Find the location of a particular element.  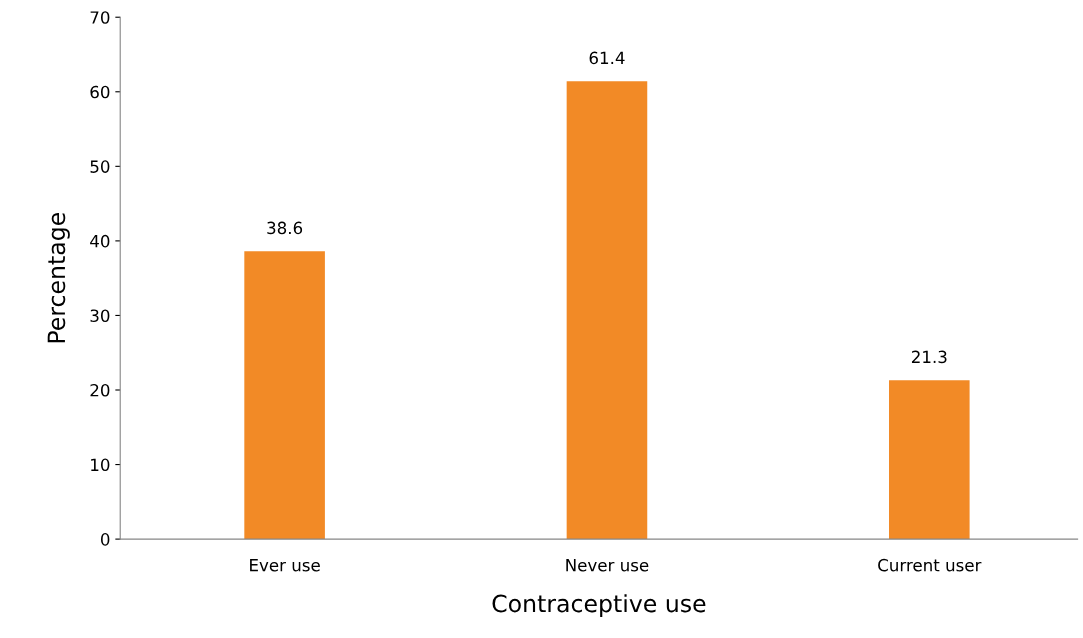

y-tick-label: 50 is located at coordinates (100, 166).